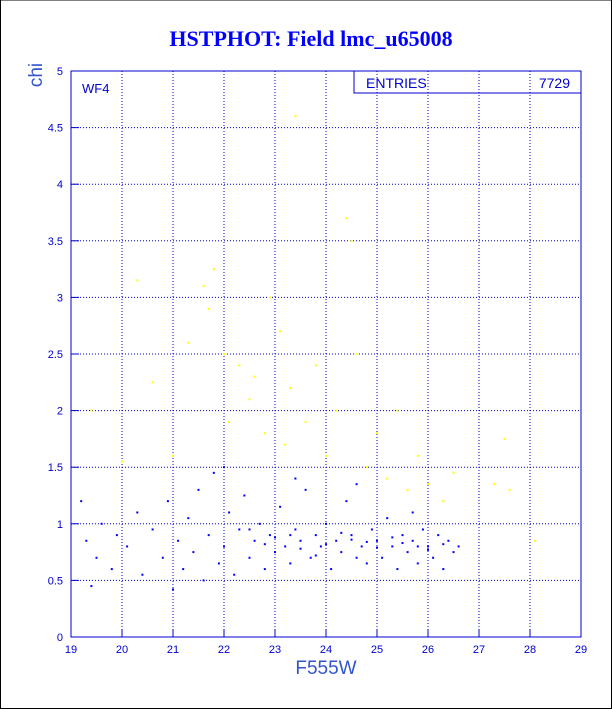 The width and height of the screenshot is (612, 709). Describe the element at coordinates (224, 650) in the screenshot. I see `x-tick-label: 22` at that location.